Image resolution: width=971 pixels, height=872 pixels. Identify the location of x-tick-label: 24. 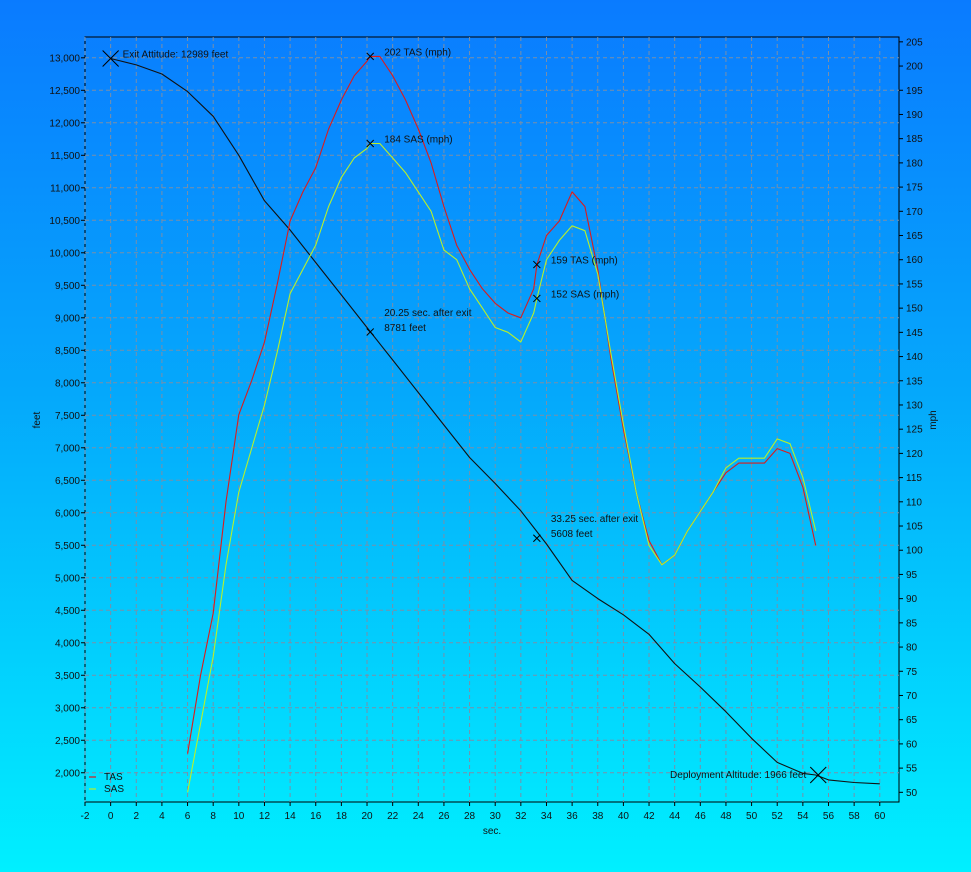
(419, 816).